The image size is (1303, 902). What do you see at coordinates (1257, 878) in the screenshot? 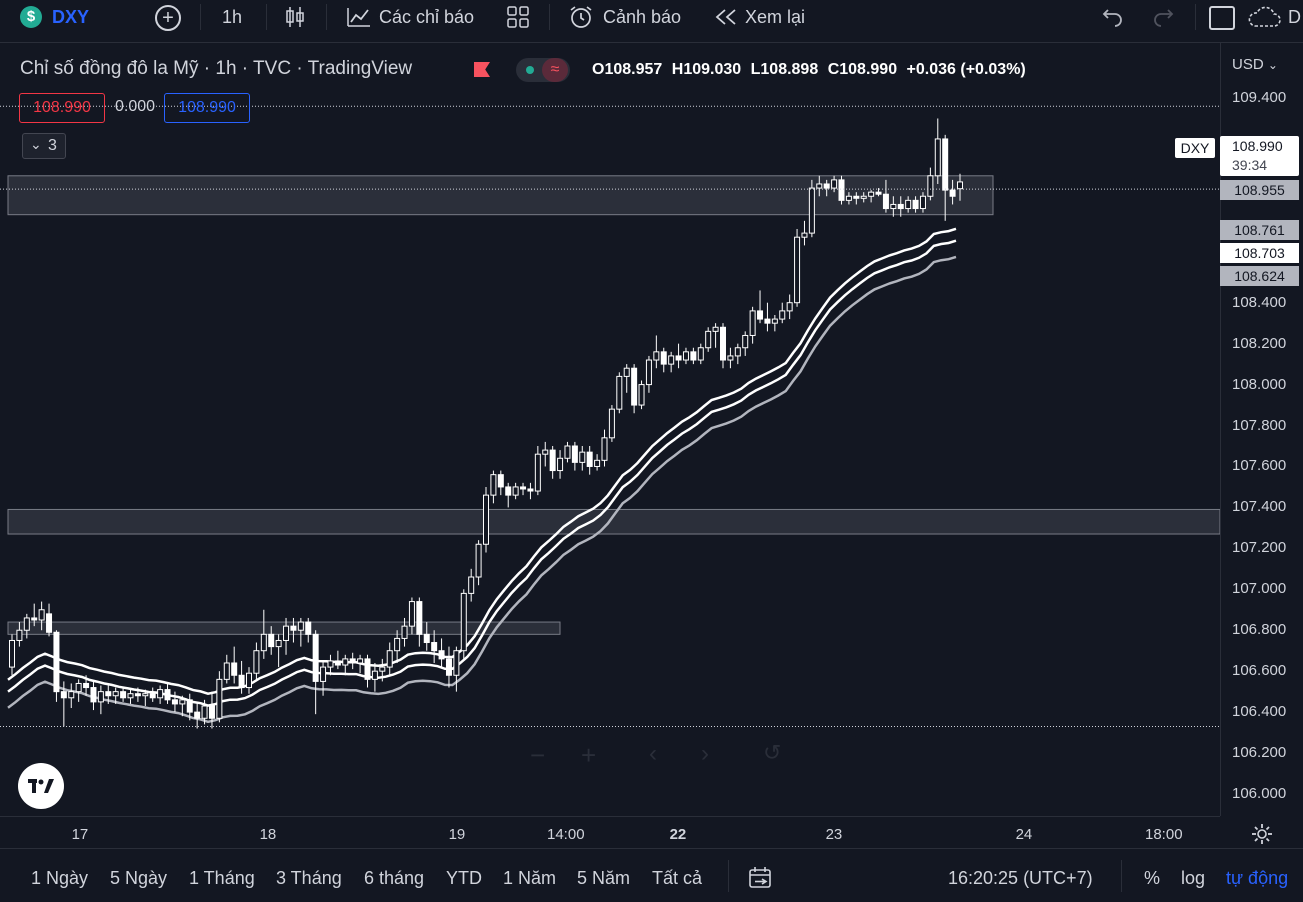
I see `auto-scale-toggle: tự động` at bounding box center [1257, 878].